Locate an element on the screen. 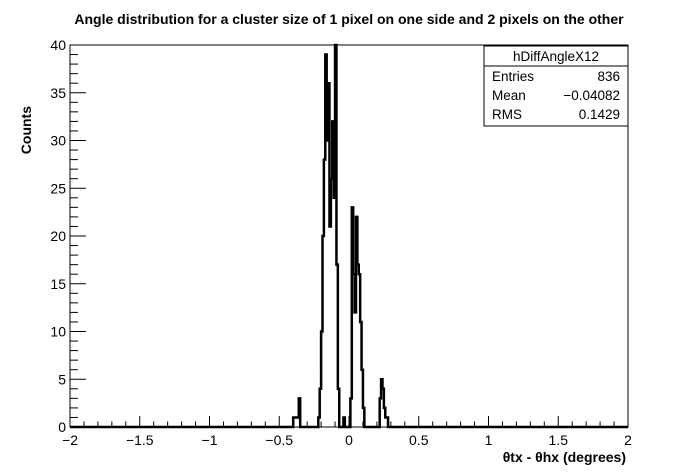 The height and width of the screenshot is (475, 698). y-tick-label: 10 is located at coordinates (58, 332).